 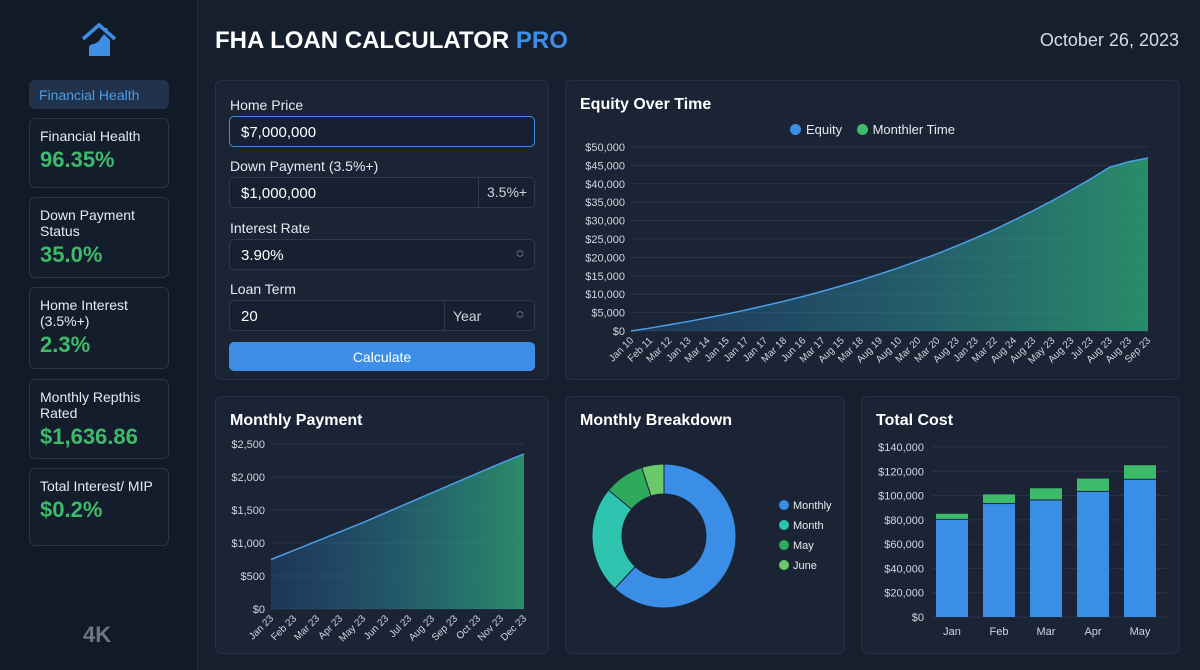 I want to click on y-tick-label: $5,000, so click(x=608, y=314).